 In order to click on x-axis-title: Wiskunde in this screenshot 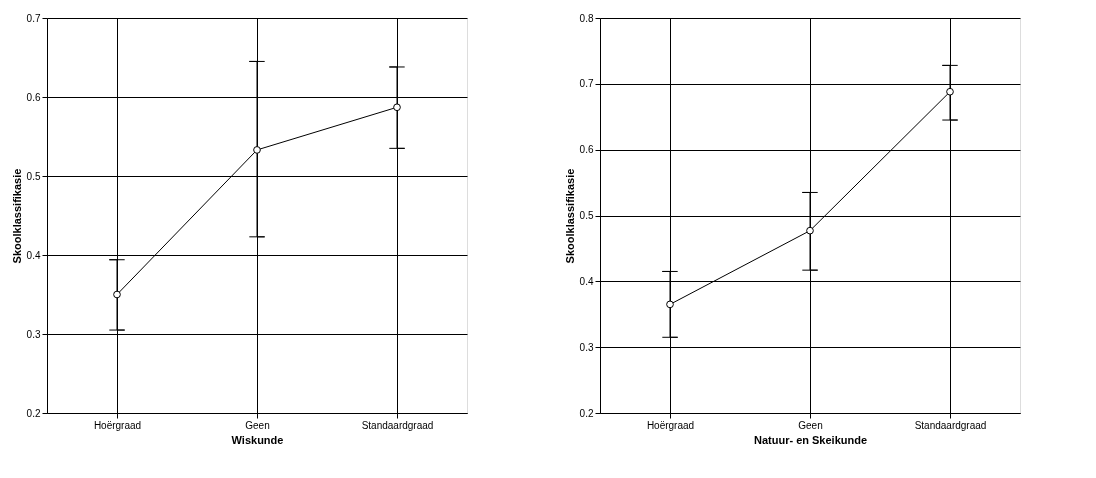, I will do `click(257, 439)`.